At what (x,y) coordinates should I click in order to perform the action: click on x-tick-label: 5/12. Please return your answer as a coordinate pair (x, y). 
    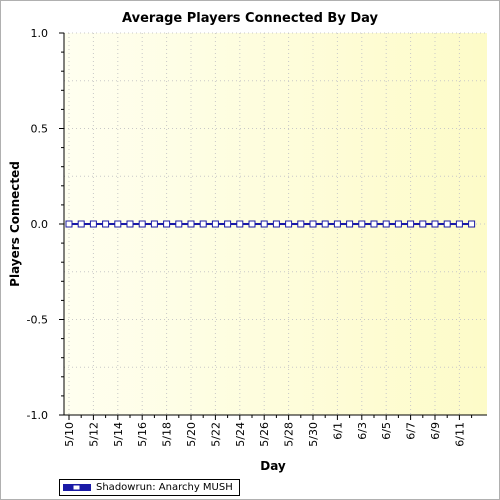
    Looking at the image, I should click on (93, 434).